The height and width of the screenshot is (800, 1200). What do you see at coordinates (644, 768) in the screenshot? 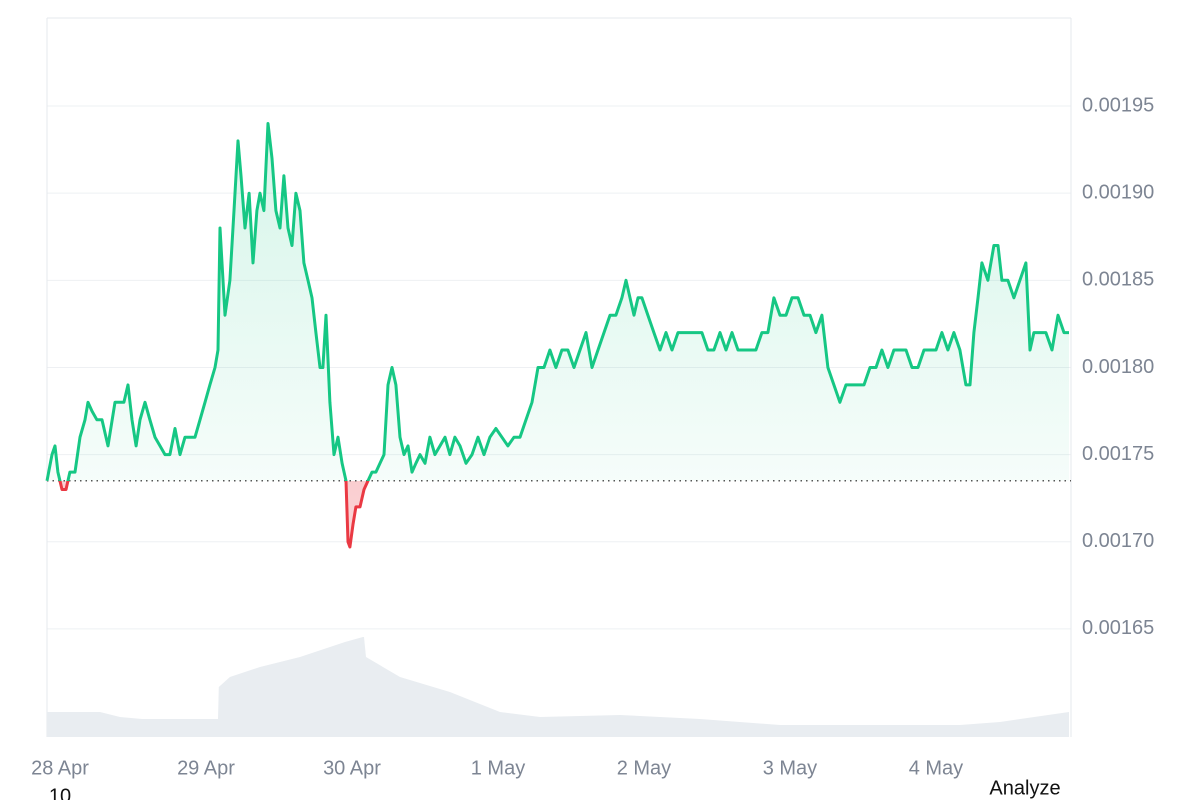
I see `x-tick-label: 2 May` at bounding box center [644, 768].